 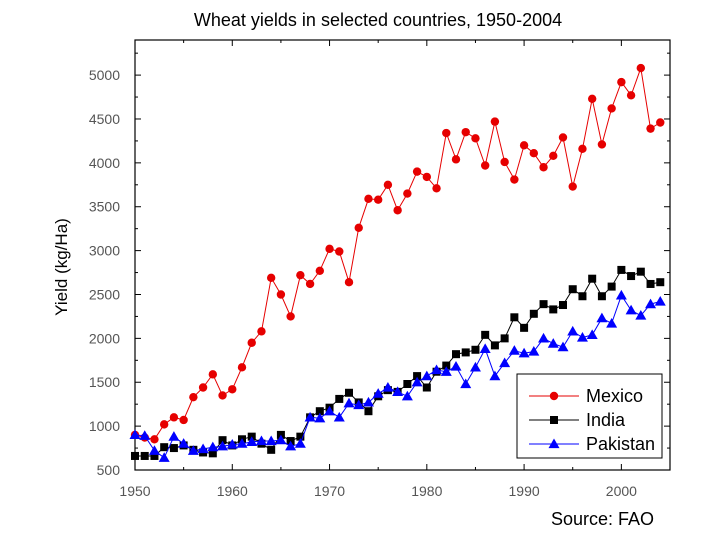 I want to click on legend-label-pakistan: Pakistan, so click(x=620, y=444).